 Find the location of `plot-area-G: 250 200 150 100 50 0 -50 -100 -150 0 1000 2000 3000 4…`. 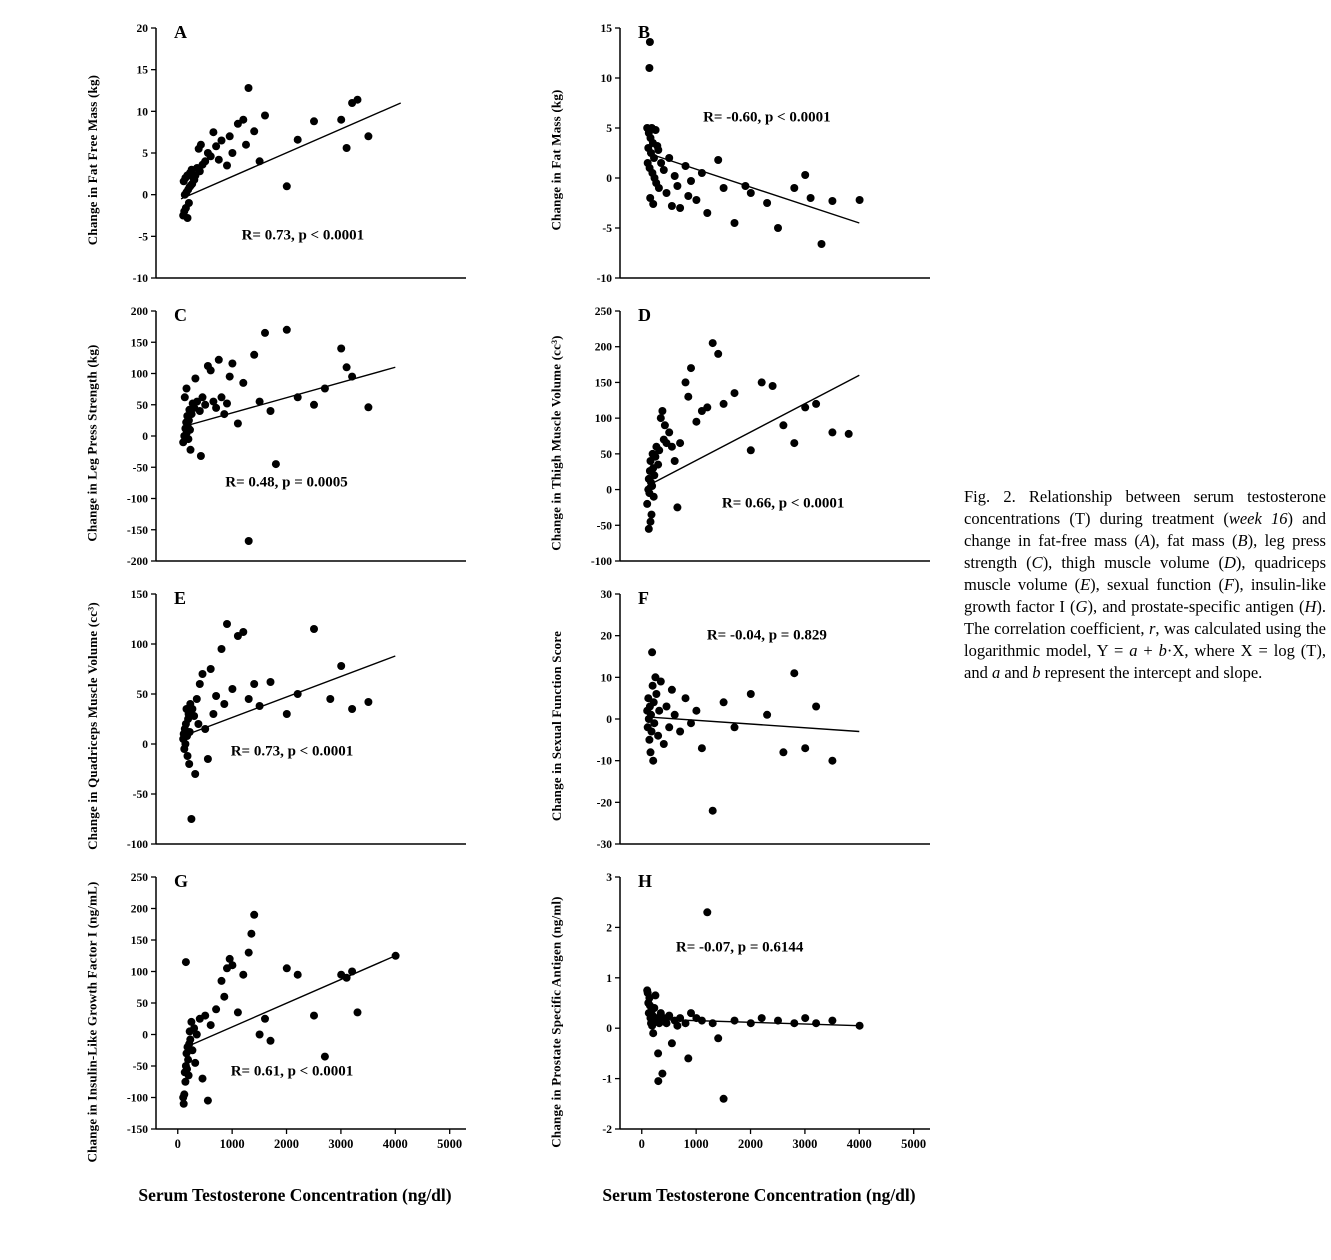

plot-area-G: 250 200 150 100 50 0 -50 -100 -150 0 1000 2000 3000 4… is located at coordinates (293, 1022).